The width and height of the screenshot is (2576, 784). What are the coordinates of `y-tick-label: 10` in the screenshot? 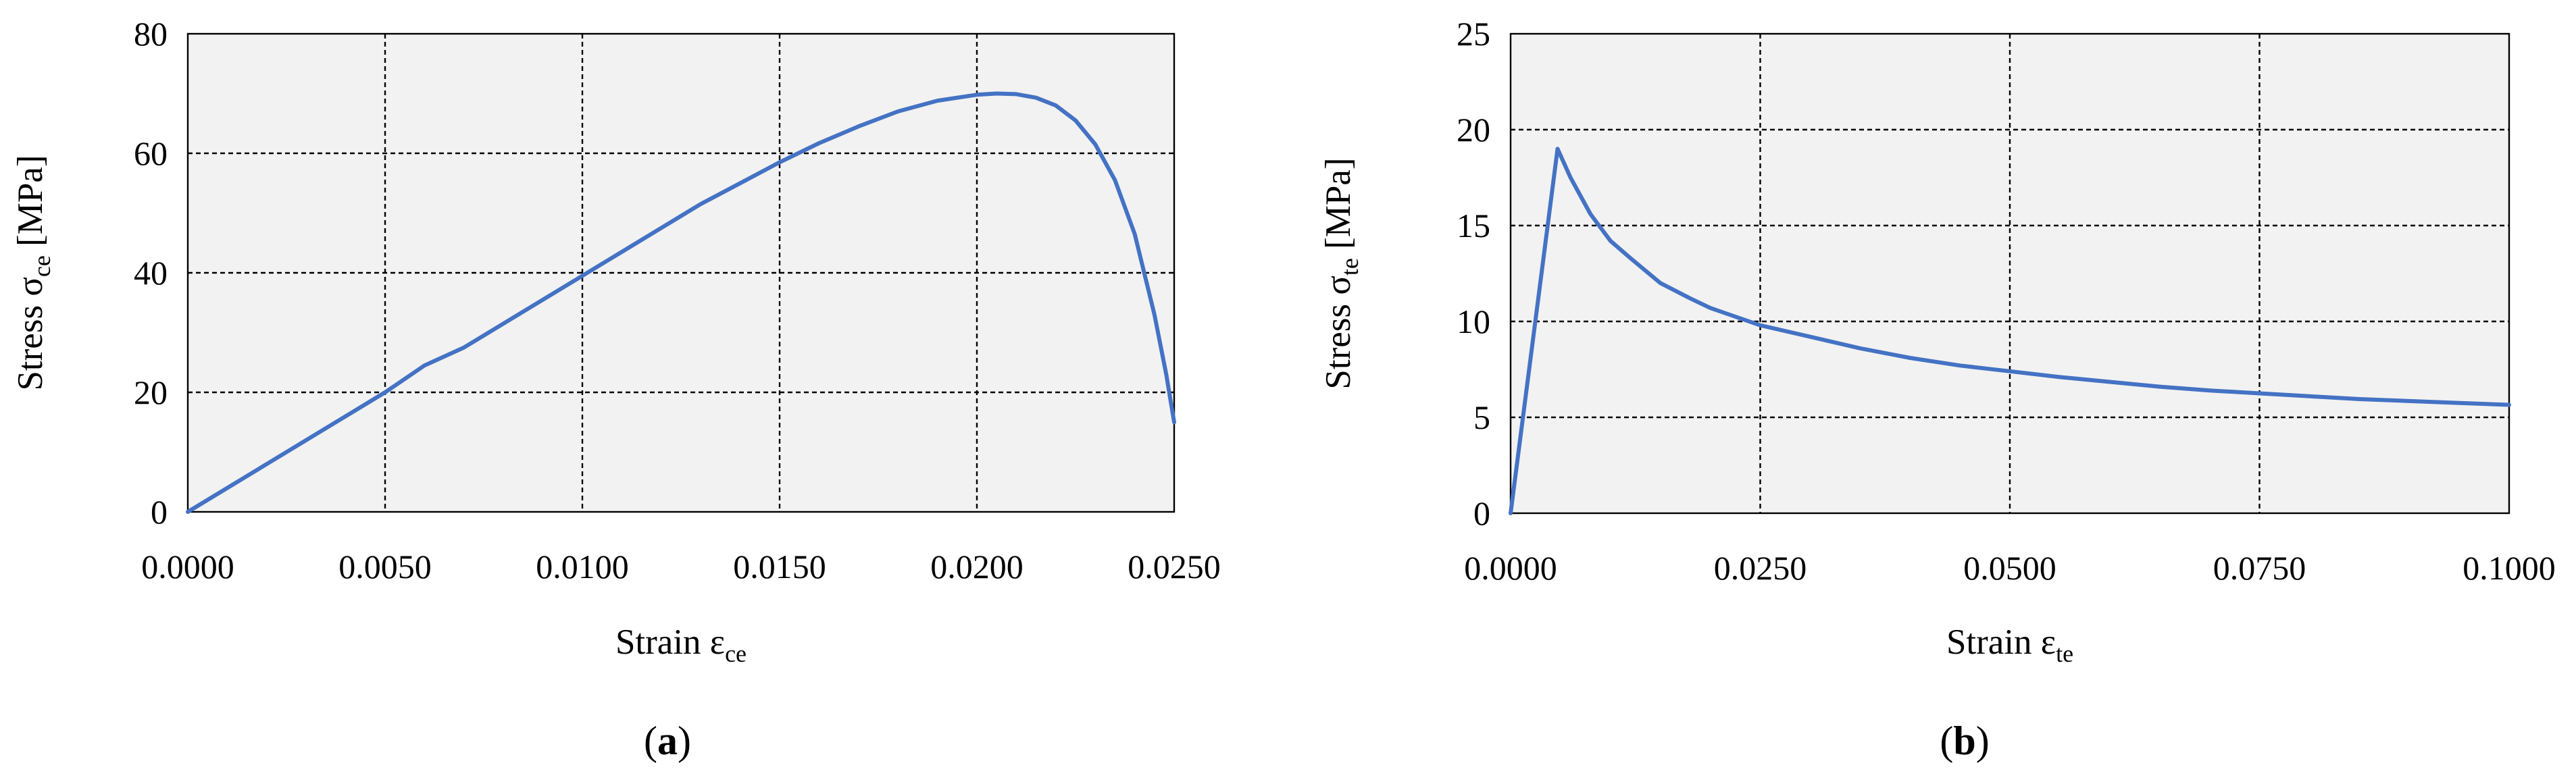 It's located at (1473, 321).